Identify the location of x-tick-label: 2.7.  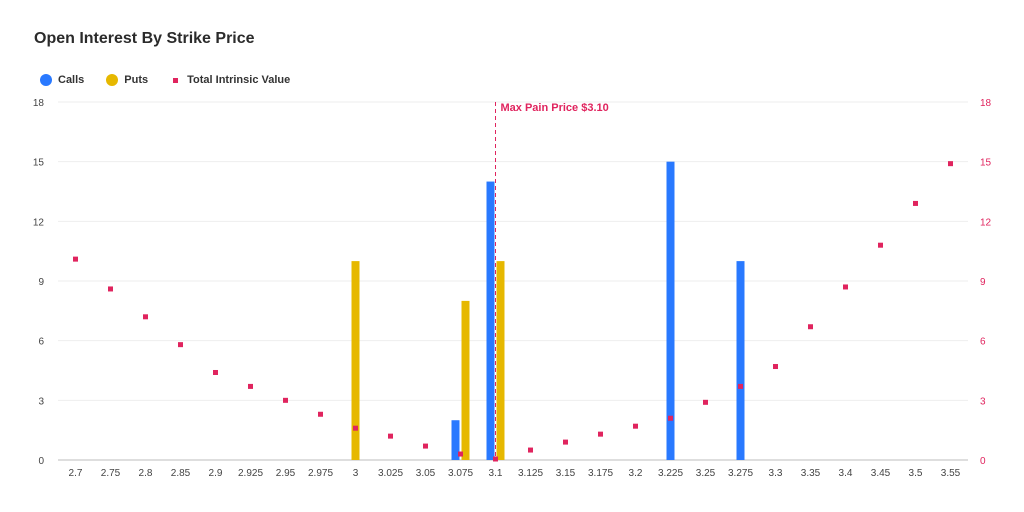
(76, 473).